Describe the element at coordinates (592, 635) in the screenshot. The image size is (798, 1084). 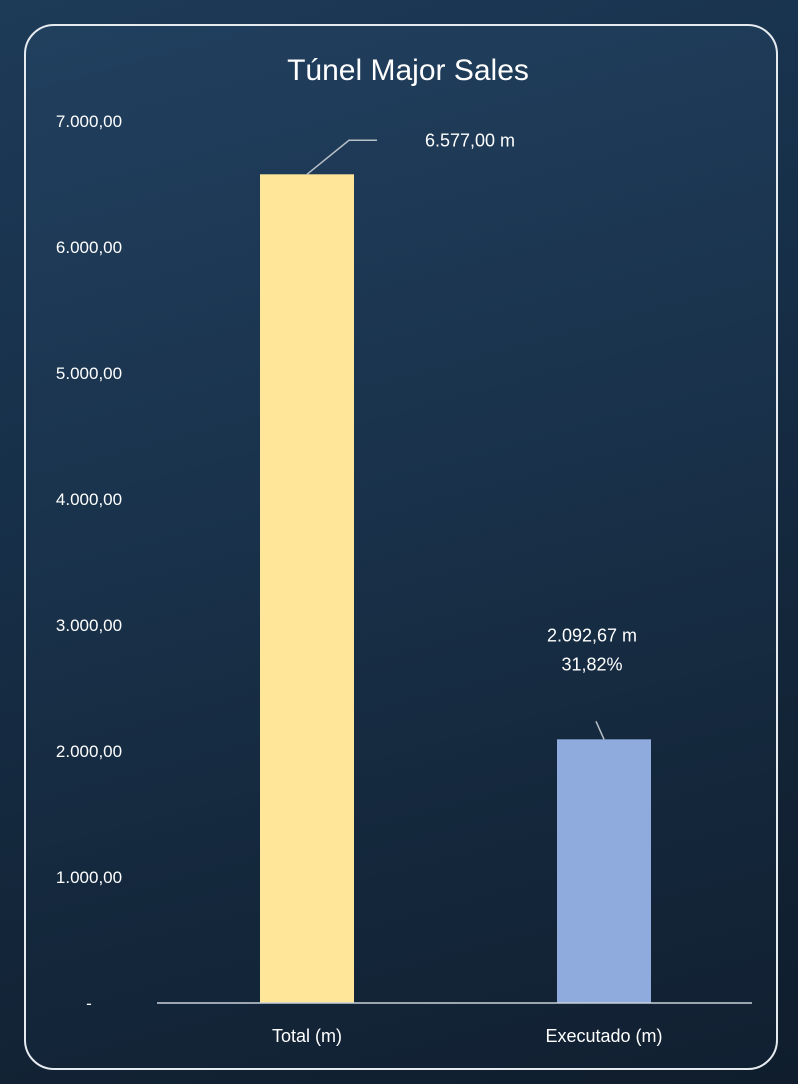
I see `data-label: 2.092,67 m` at that location.